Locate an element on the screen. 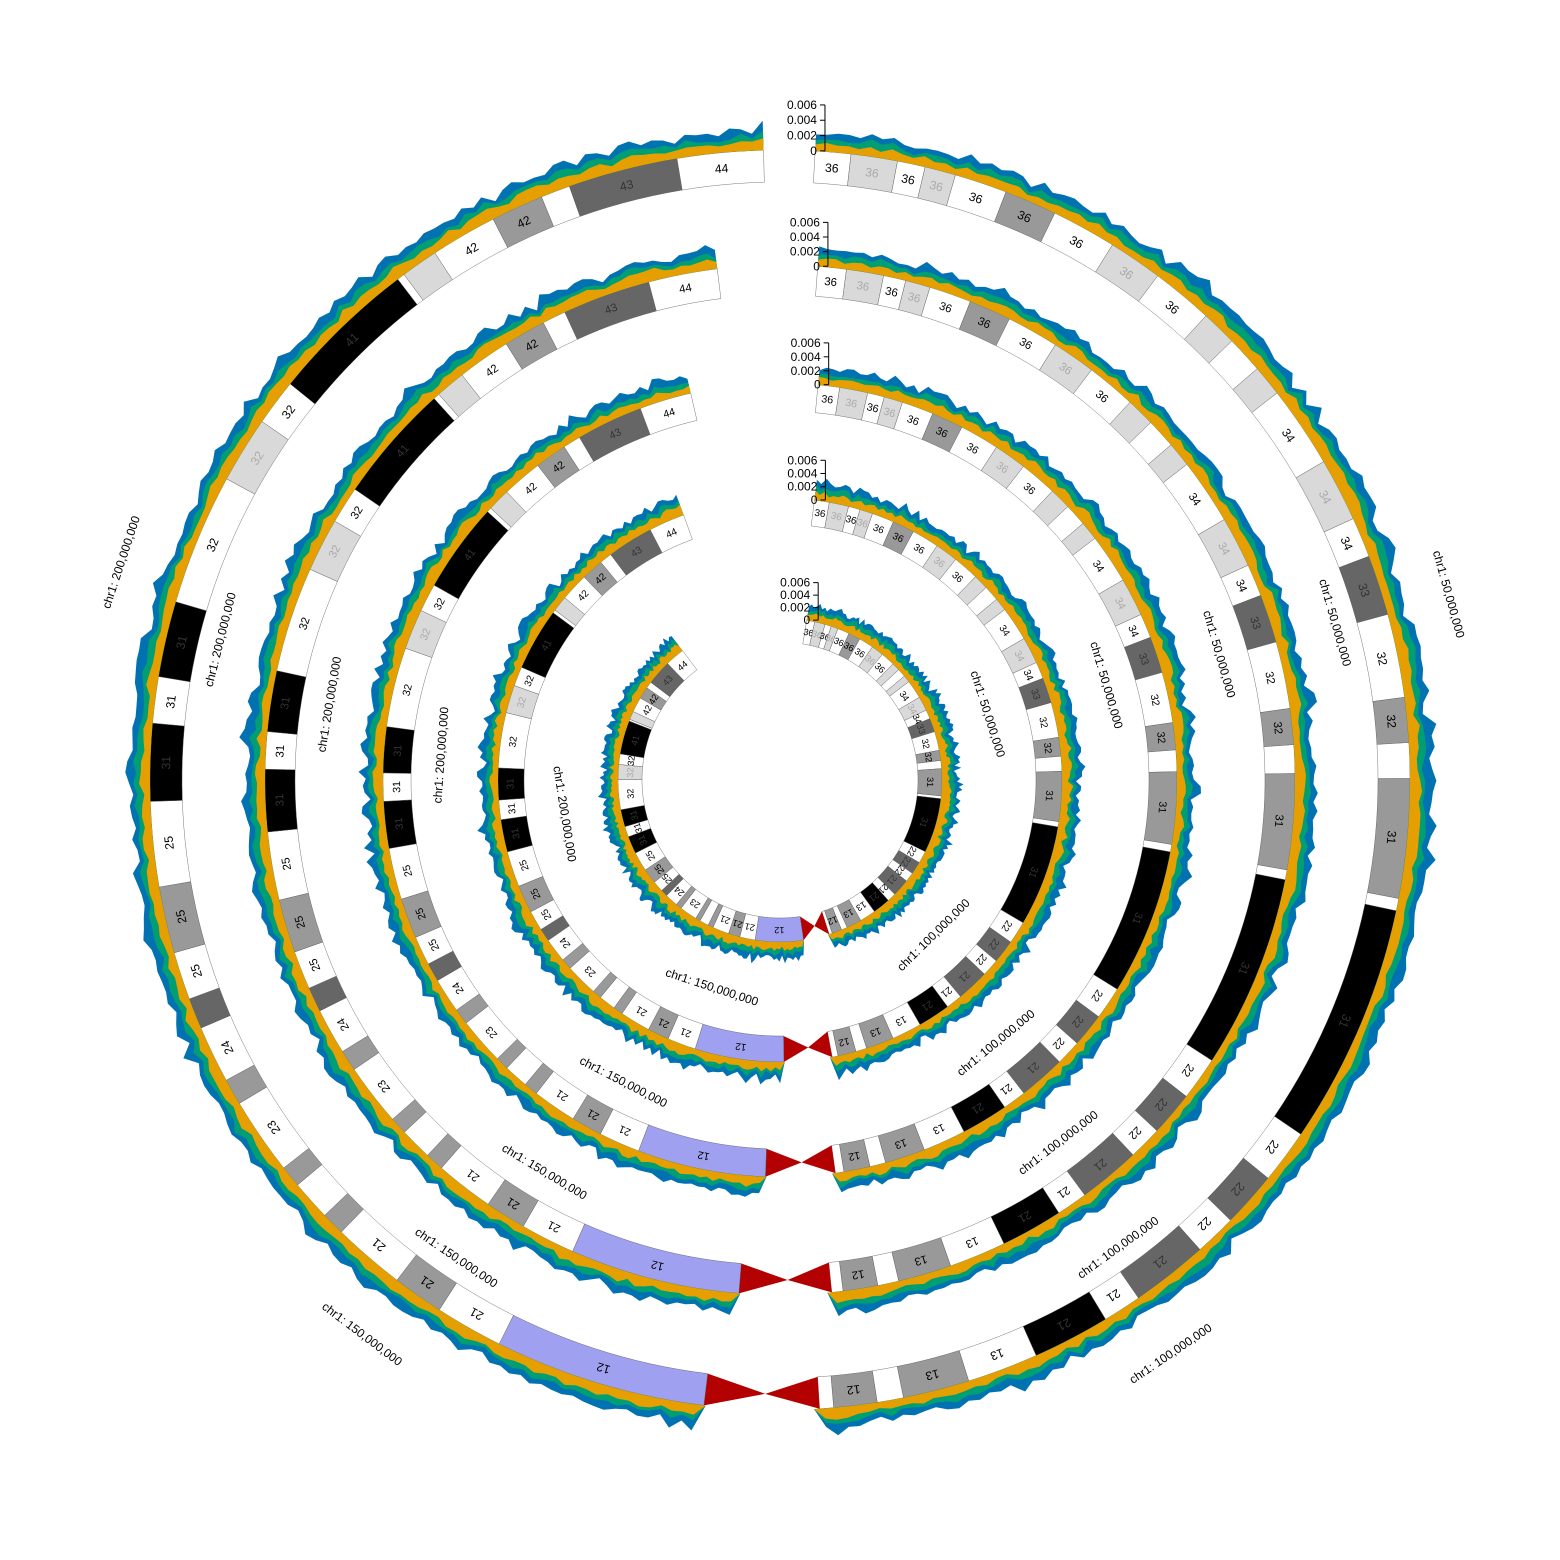 This screenshot has height=1560, width=1560. cytoband-label: 23 is located at coordinates (695, 904).